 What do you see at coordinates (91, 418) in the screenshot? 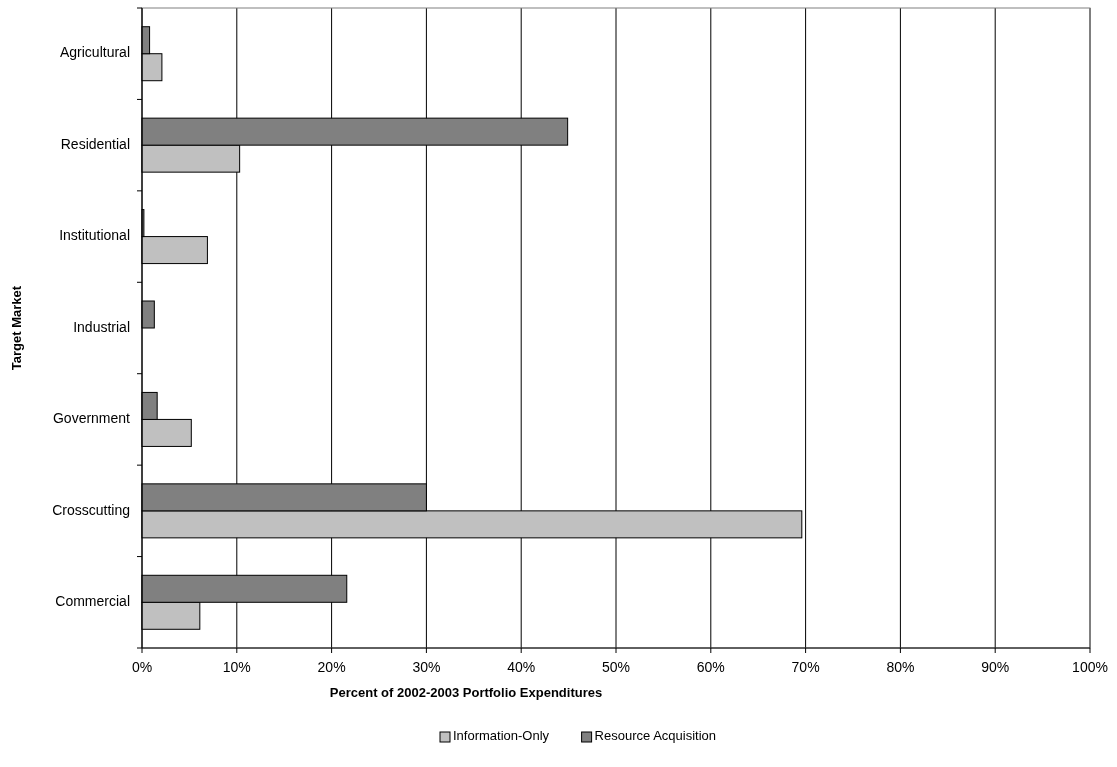
I see `y-tick-label: Government` at bounding box center [91, 418].